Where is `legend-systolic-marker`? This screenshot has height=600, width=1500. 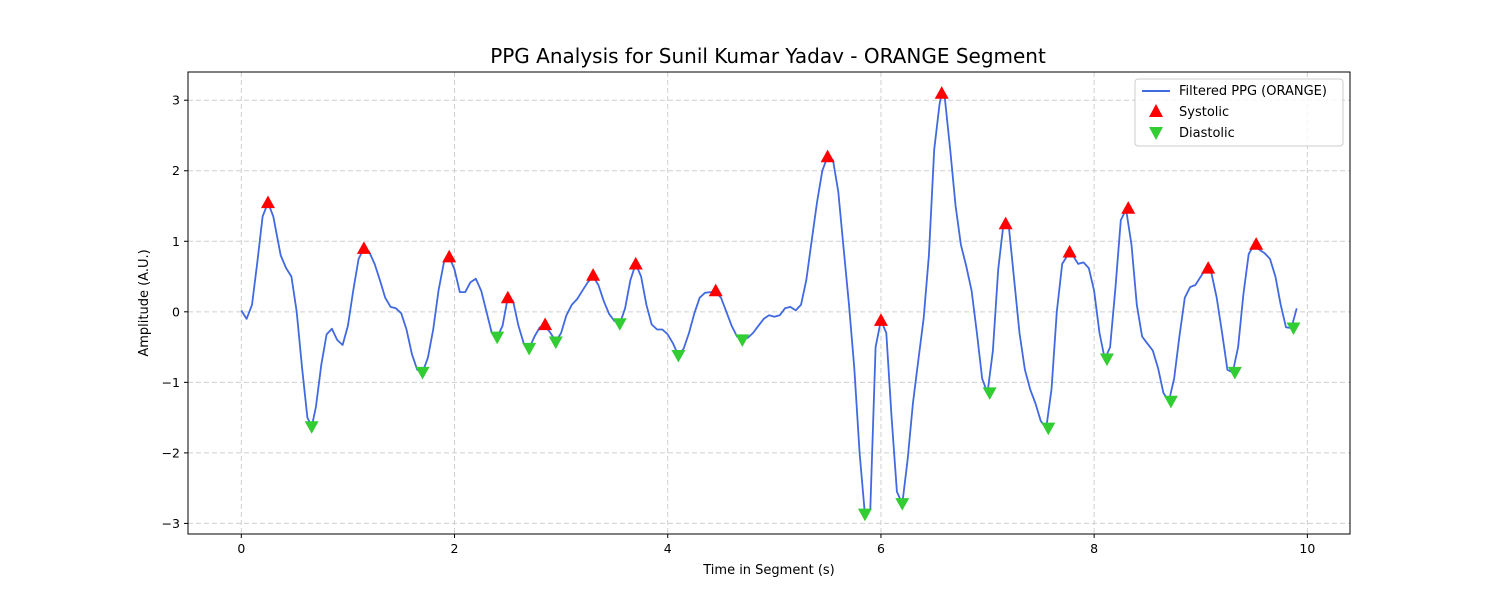
legend-systolic-marker is located at coordinates (1156, 110).